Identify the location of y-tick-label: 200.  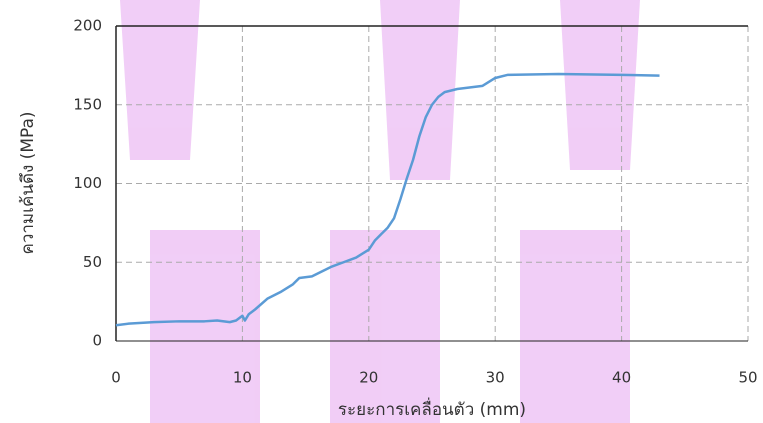
(87, 26).